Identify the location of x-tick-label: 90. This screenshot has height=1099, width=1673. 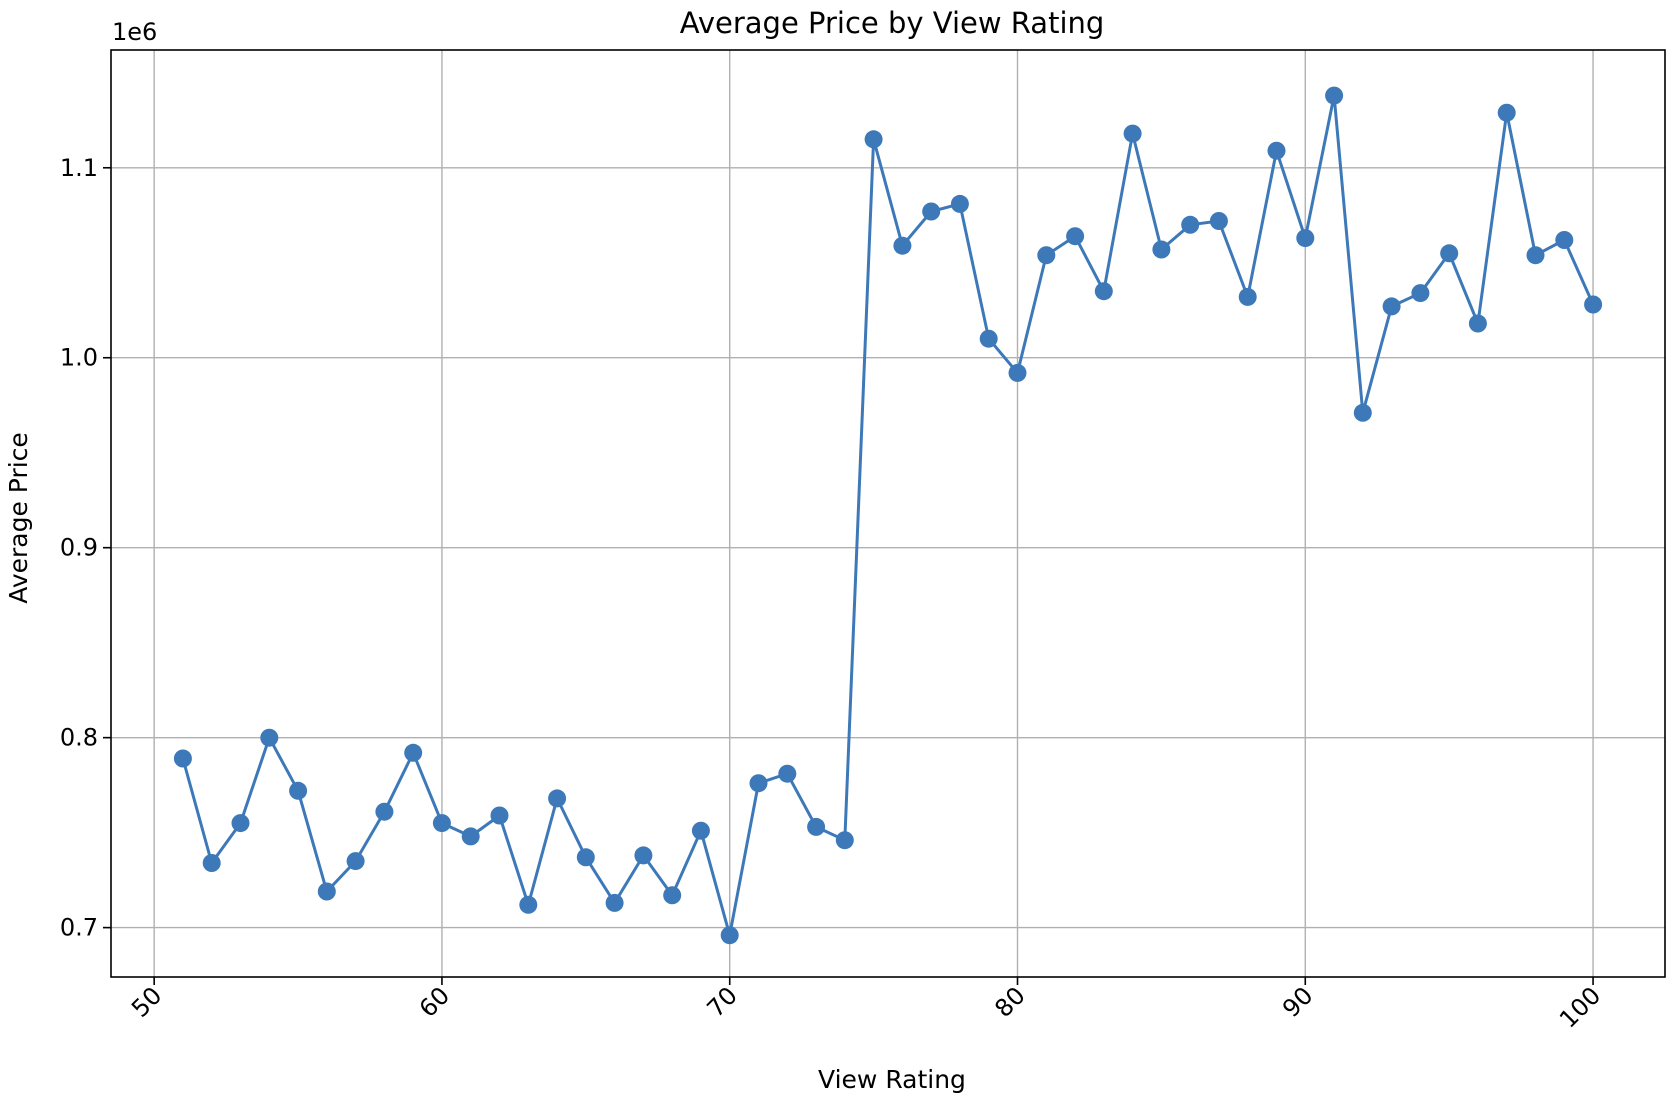
(1297, 1001).